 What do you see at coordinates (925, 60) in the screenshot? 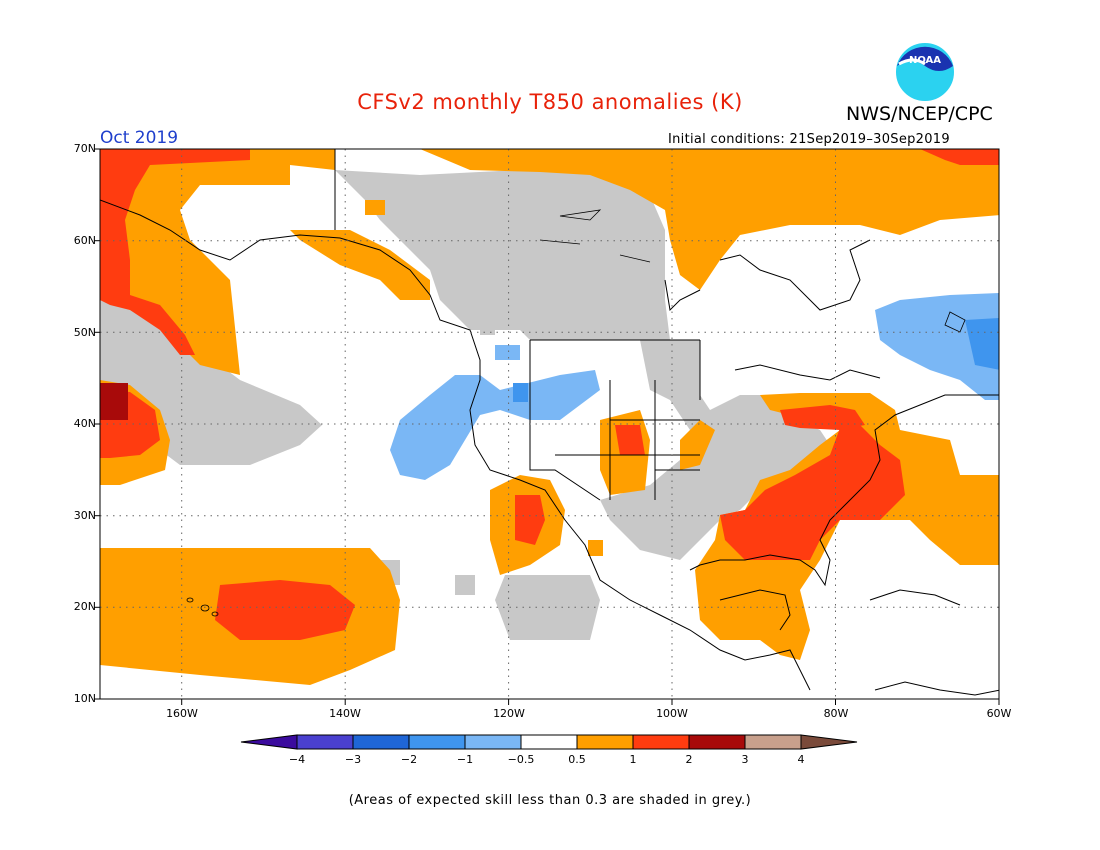
I see `logo-text: NOAA` at bounding box center [925, 60].